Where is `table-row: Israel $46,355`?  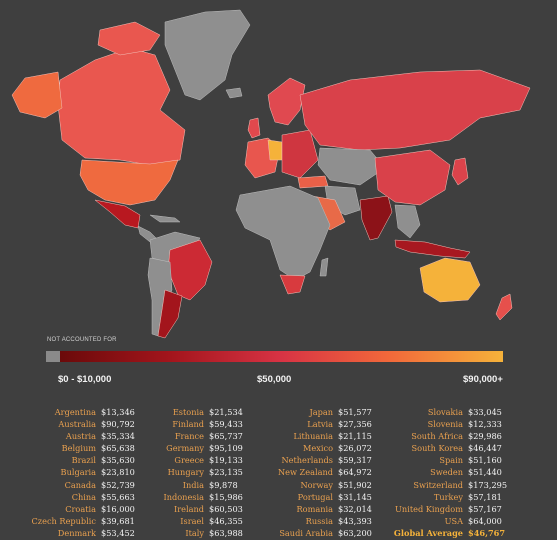
table-row: Israel $46,355 is located at coordinates (188, 521).